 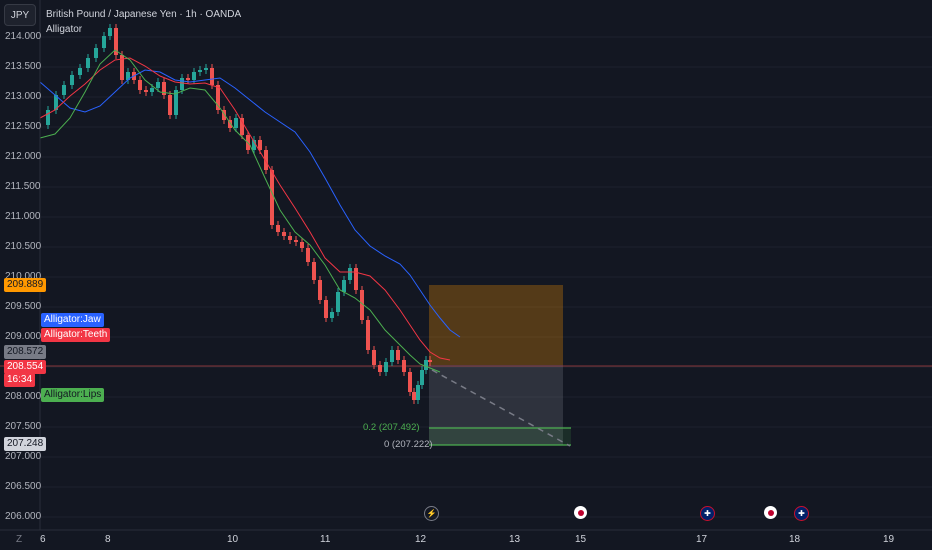 I want to click on symbol-button: JPY, so click(x=20, y=15).